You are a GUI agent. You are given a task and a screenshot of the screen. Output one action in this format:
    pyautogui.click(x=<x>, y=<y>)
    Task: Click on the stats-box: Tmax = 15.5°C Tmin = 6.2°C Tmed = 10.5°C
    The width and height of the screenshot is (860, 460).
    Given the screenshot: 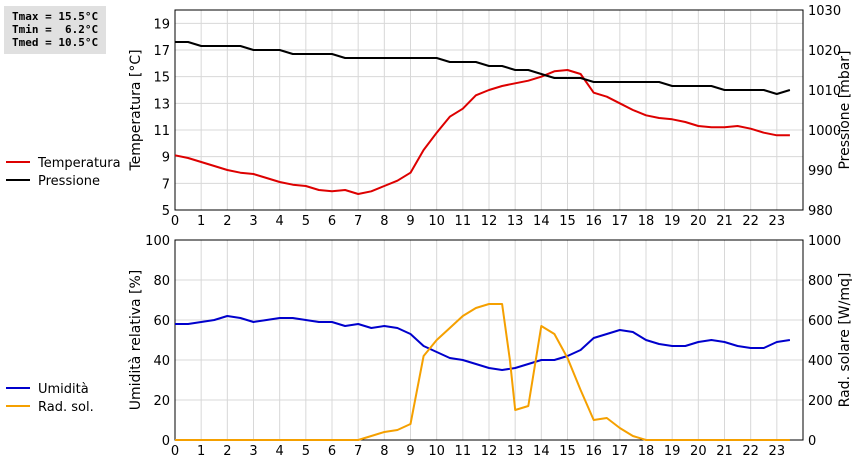 What is the action you would take?
    pyautogui.click(x=55, y=30)
    